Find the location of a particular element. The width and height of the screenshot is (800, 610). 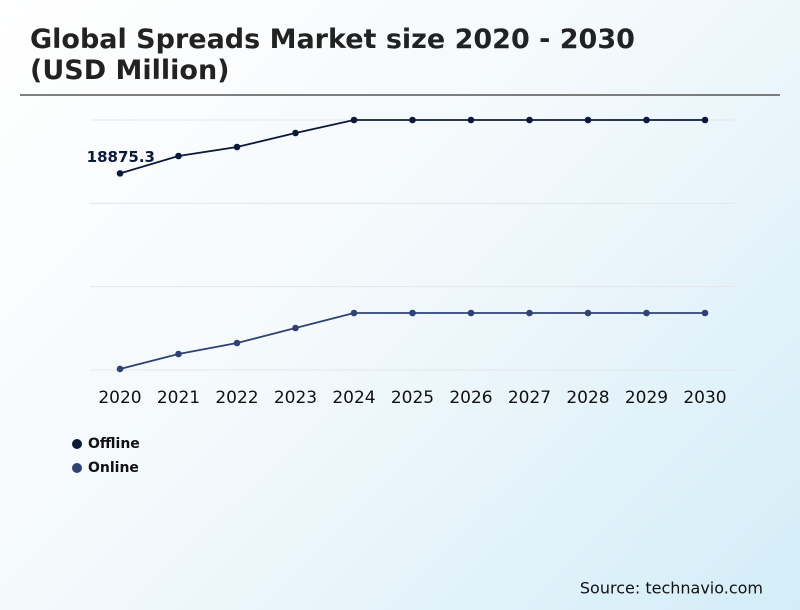

x-tick-label: 2022 is located at coordinates (236, 398).